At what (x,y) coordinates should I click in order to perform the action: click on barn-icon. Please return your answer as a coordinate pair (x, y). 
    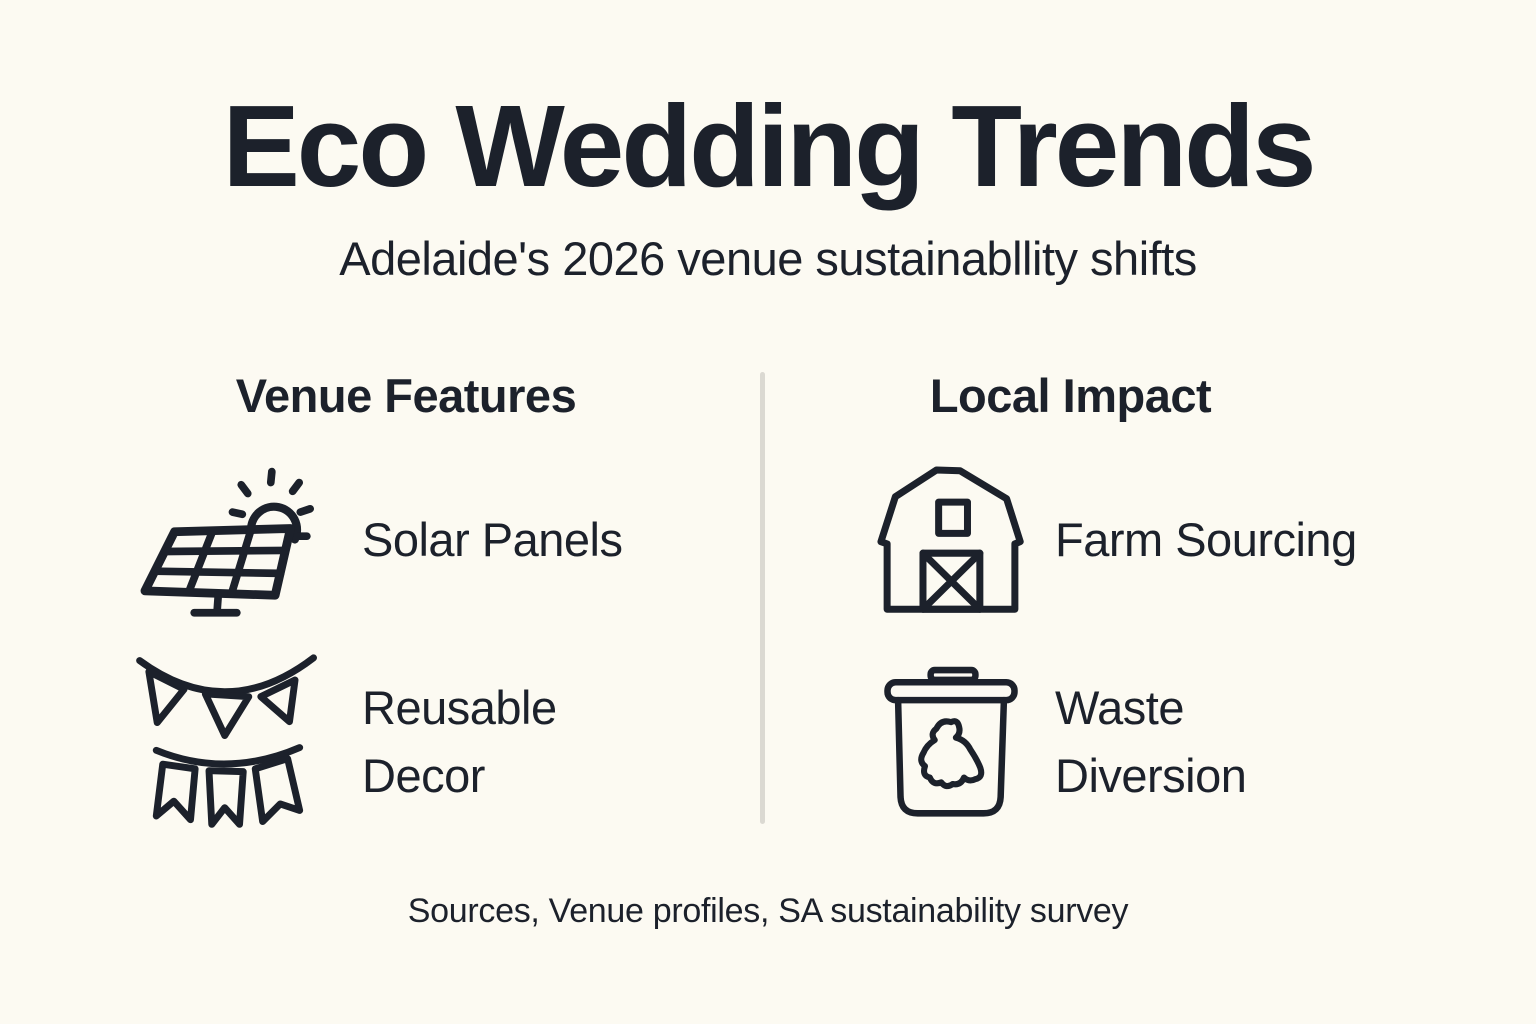
    Looking at the image, I should click on (951, 540).